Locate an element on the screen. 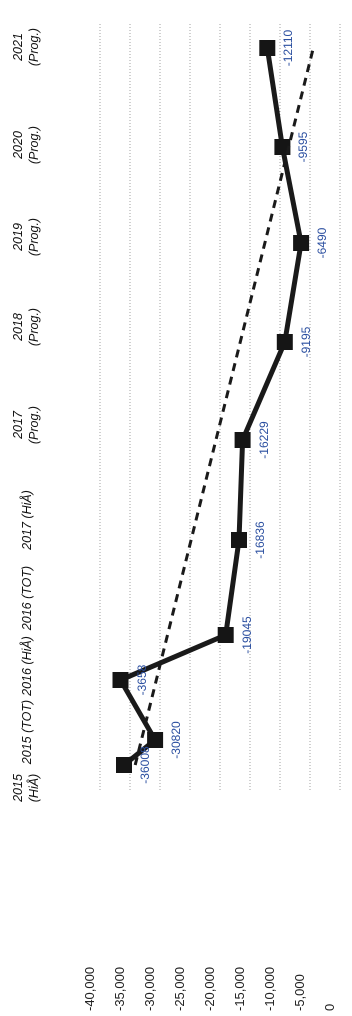 This screenshot has height=1016, width=352. category-label: 2021 (Prog.) is located at coordinates (26, 47).